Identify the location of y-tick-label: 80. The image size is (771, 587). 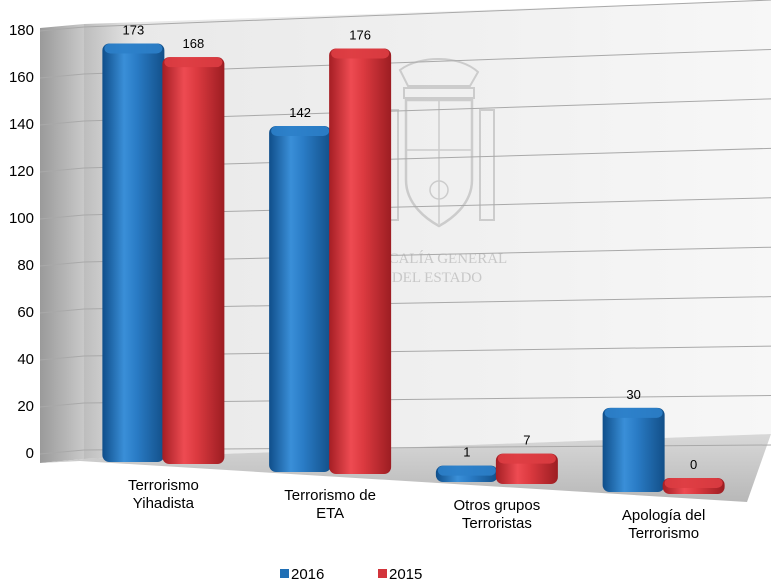
(25, 265).